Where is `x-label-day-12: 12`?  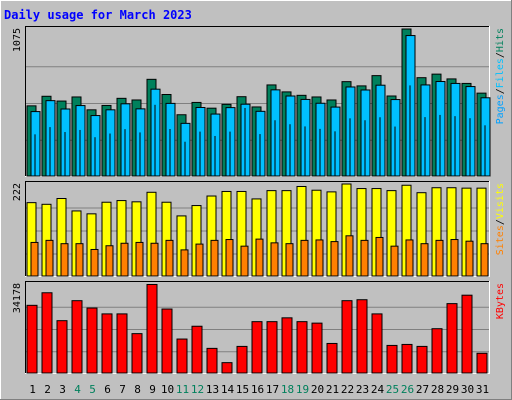 x-label-day-12: 12 is located at coordinates (197, 389).